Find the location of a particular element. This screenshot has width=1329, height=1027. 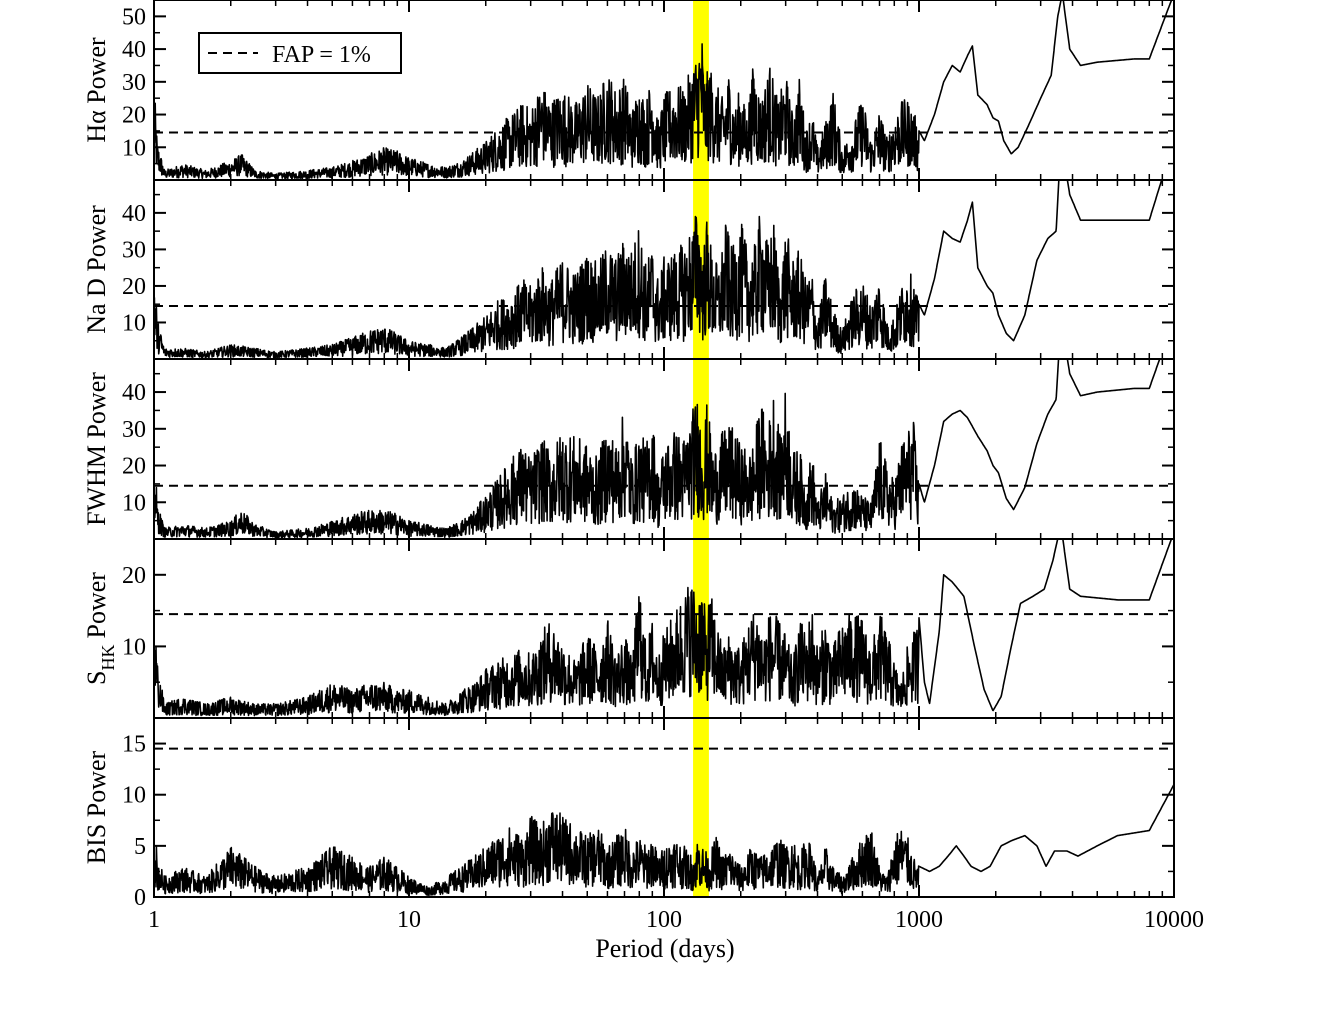

y-axis-title-subscript: HK is located at coordinates (108, 657).